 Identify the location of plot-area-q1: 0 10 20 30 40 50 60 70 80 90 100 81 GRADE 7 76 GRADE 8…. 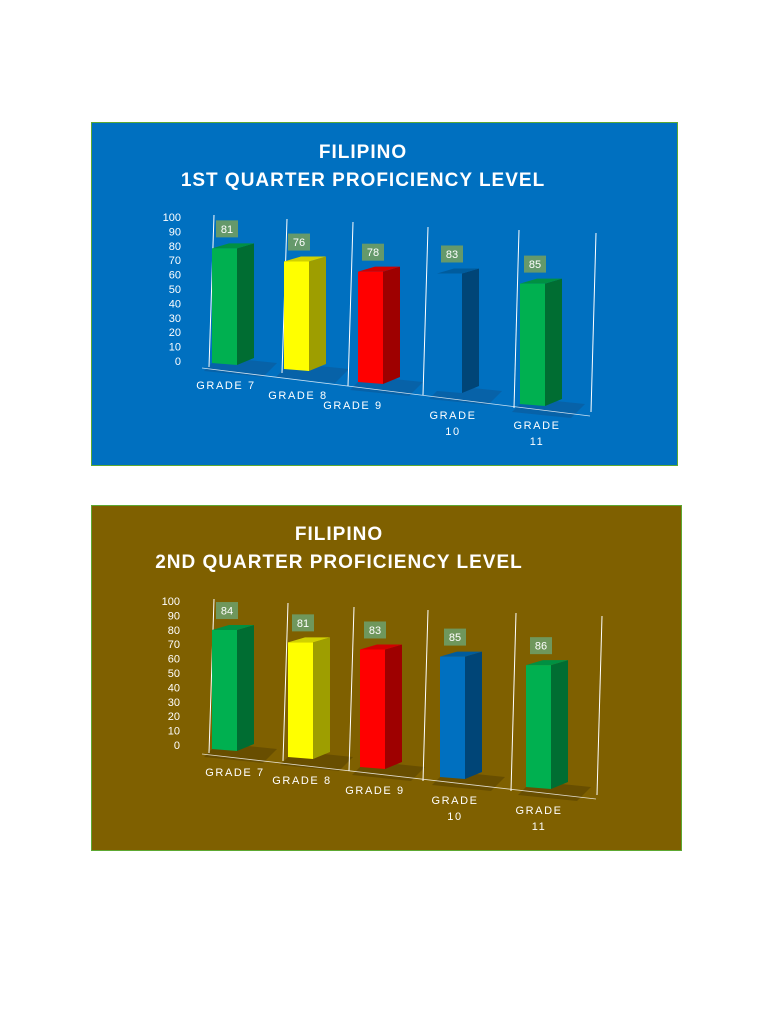
(380, 330).